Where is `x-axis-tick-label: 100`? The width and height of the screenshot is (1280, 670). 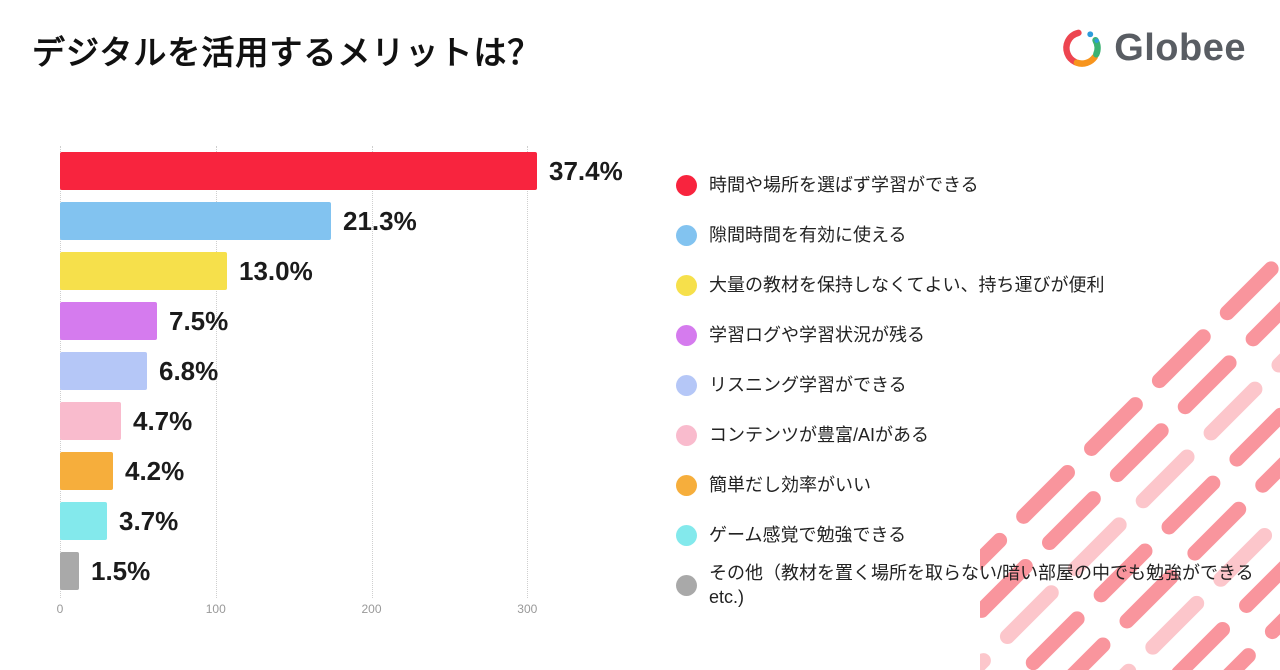 x-axis-tick-label: 100 is located at coordinates (215, 609).